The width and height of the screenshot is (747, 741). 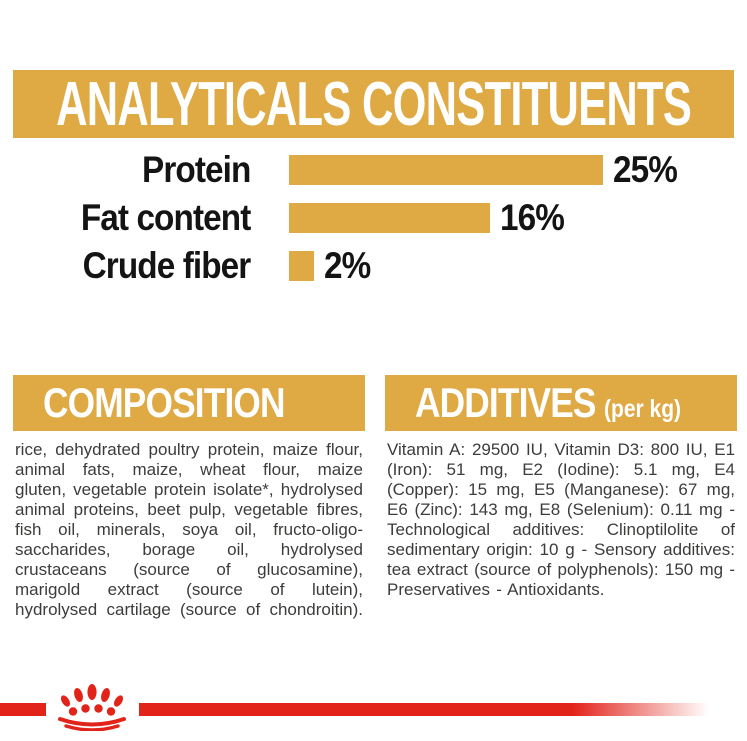 What do you see at coordinates (196, 169) in the screenshot?
I see `protein-label: Protein` at bounding box center [196, 169].